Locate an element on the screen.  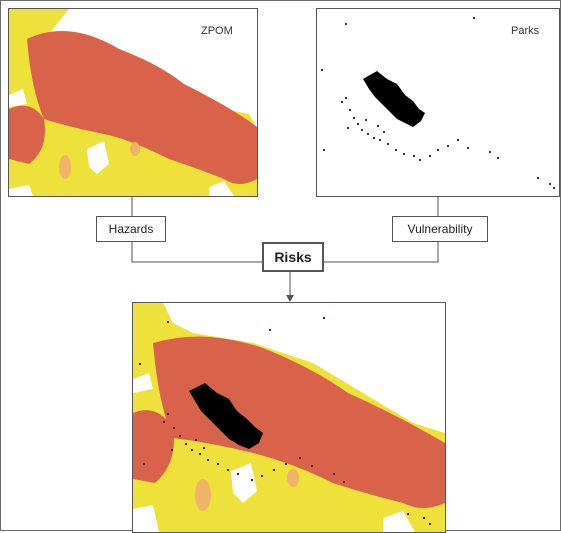
vulnerability-box: Vulnerability is located at coordinates (440, 229).